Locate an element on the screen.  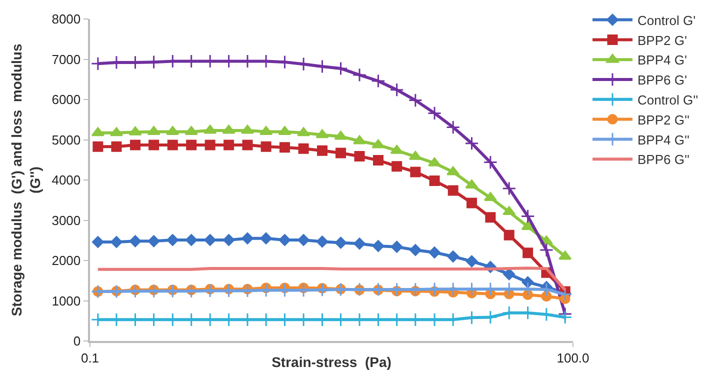
x-tick-label: 0.1 is located at coordinates (90, 358).